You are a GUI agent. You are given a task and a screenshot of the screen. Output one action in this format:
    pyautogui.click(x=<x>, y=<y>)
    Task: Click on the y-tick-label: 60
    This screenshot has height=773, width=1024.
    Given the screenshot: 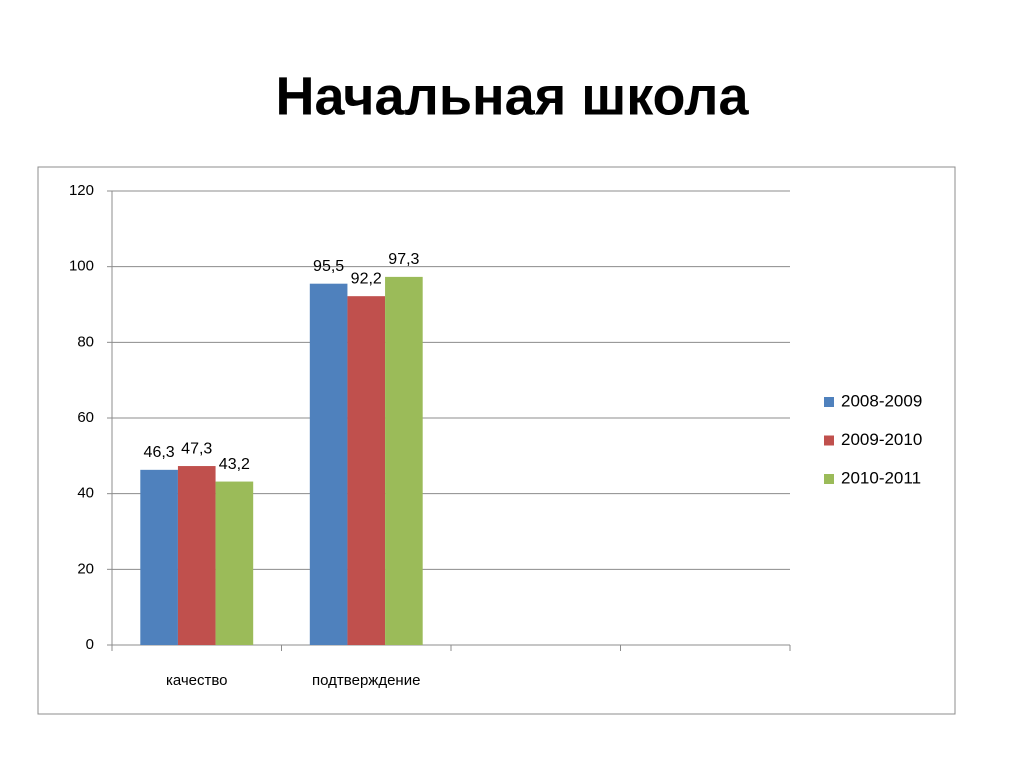 What is the action you would take?
    pyautogui.click(x=85, y=417)
    